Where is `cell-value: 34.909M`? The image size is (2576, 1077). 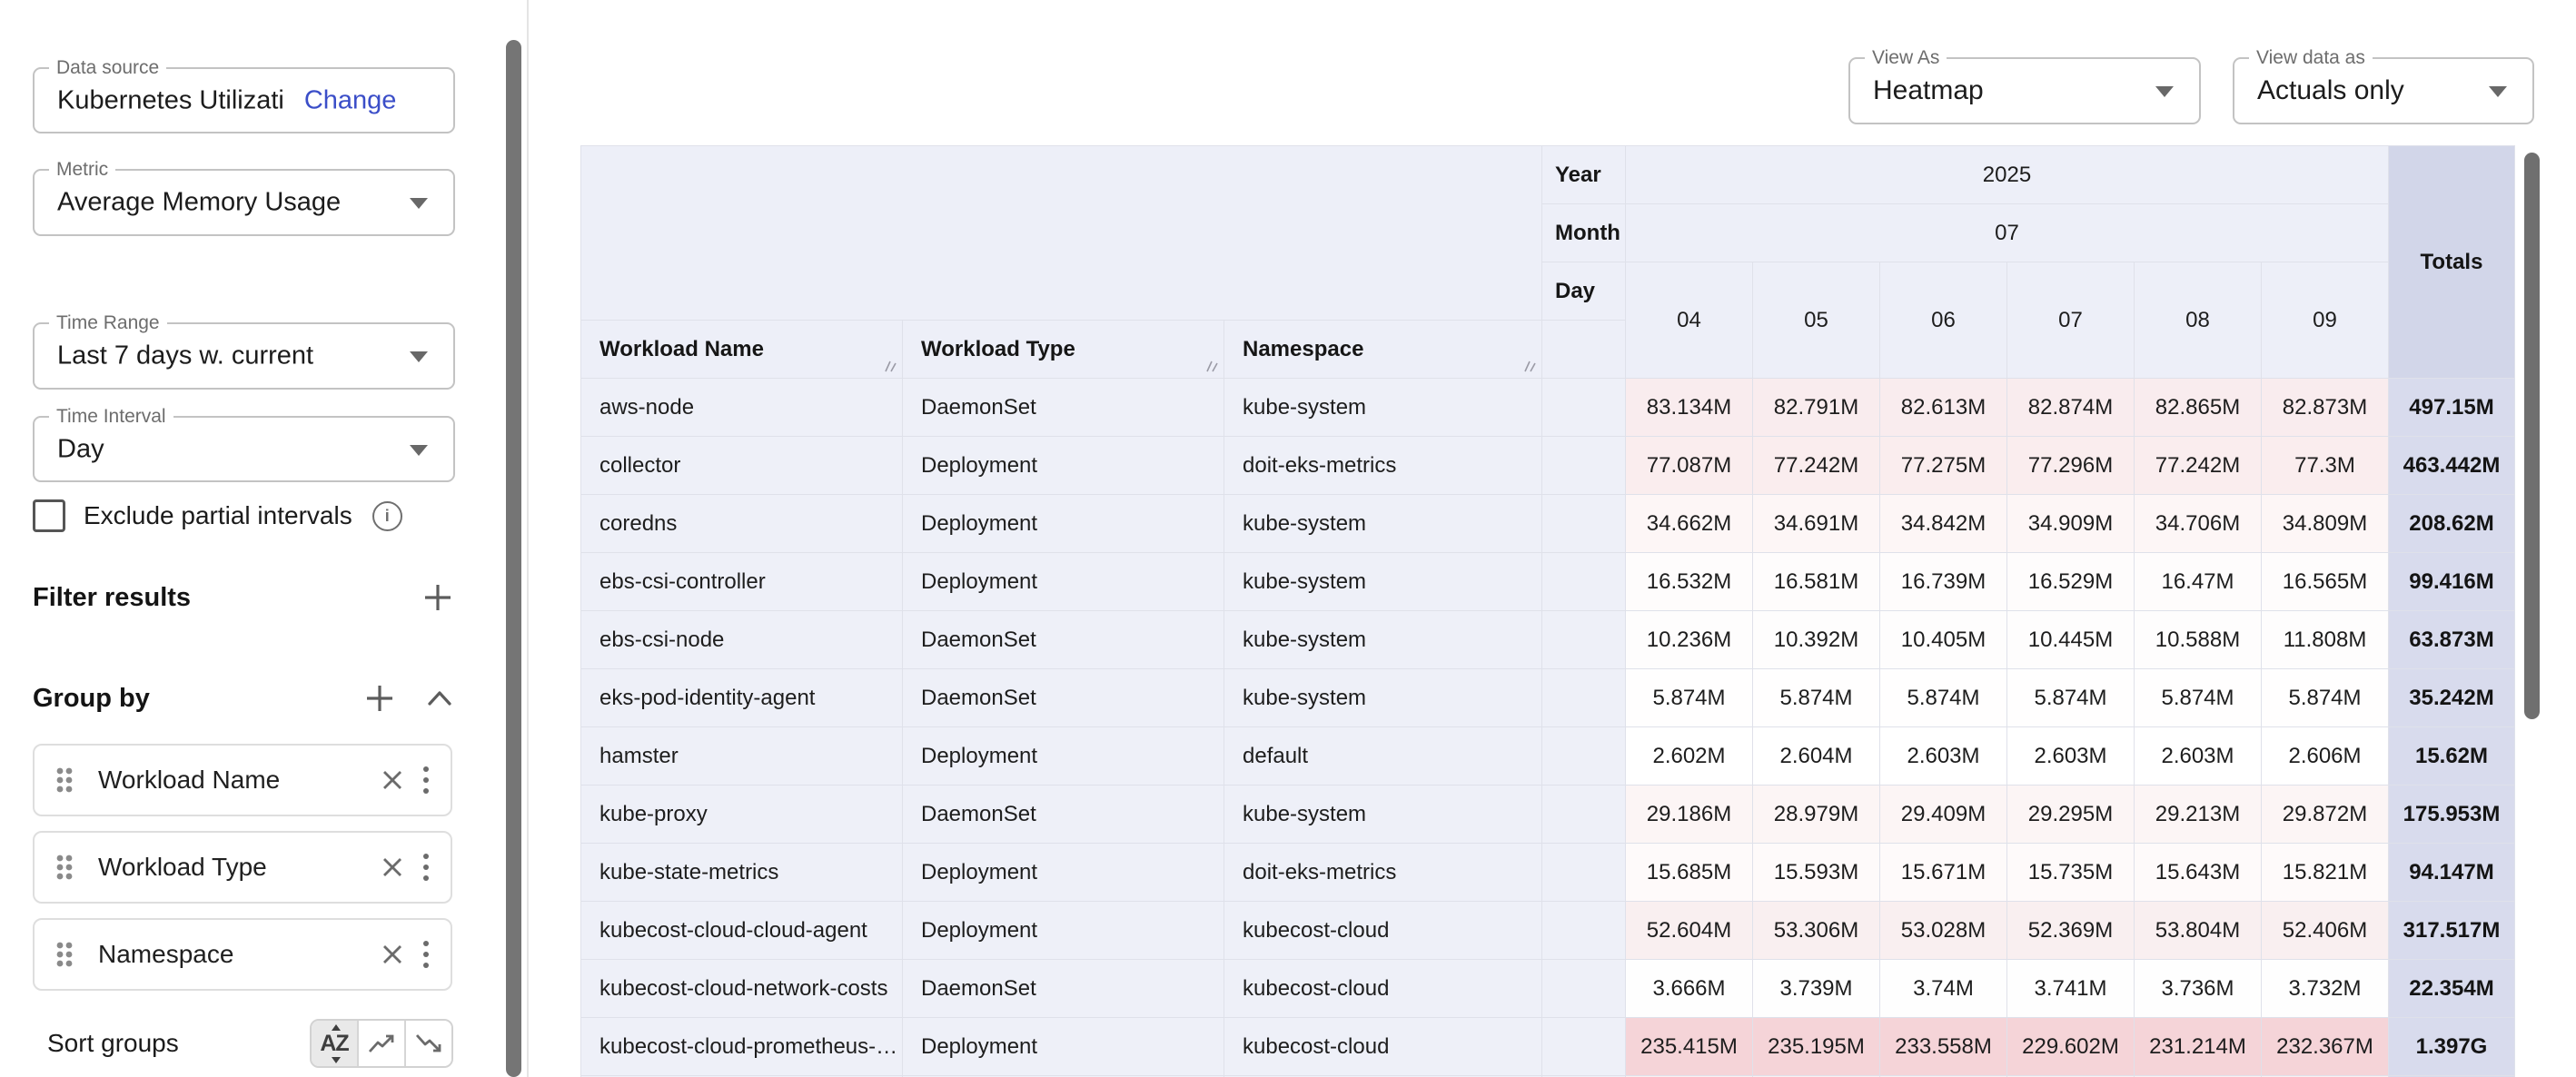
cell-value: 34.909M is located at coordinates (2070, 523).